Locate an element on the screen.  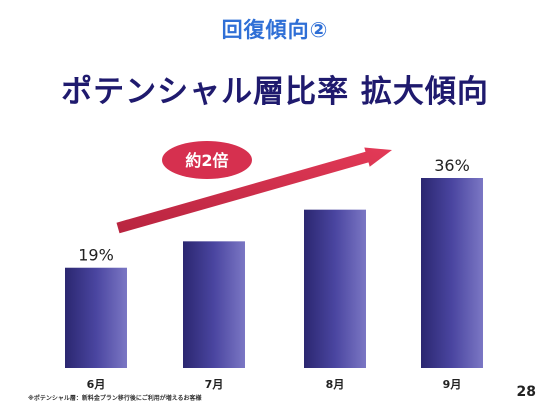
growth-arrow is located at coordinates (254, 190).